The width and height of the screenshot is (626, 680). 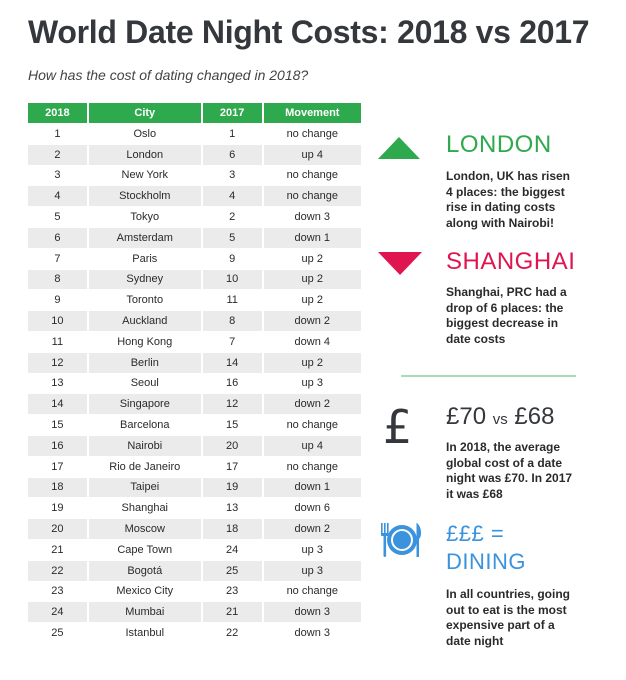 I want to click on rank-2017-cell: 16, so click(x=232, y=383).